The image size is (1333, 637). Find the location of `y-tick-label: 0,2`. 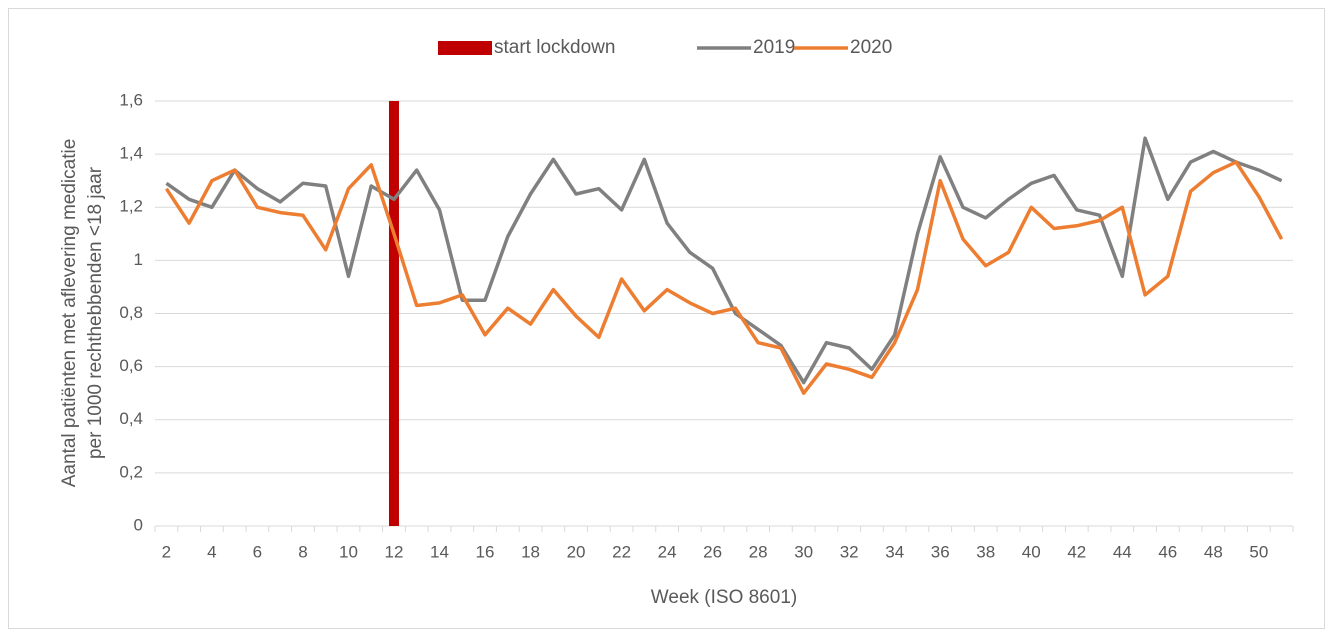

y-tick-label: 0,2 is located at coordinates (131, 471).